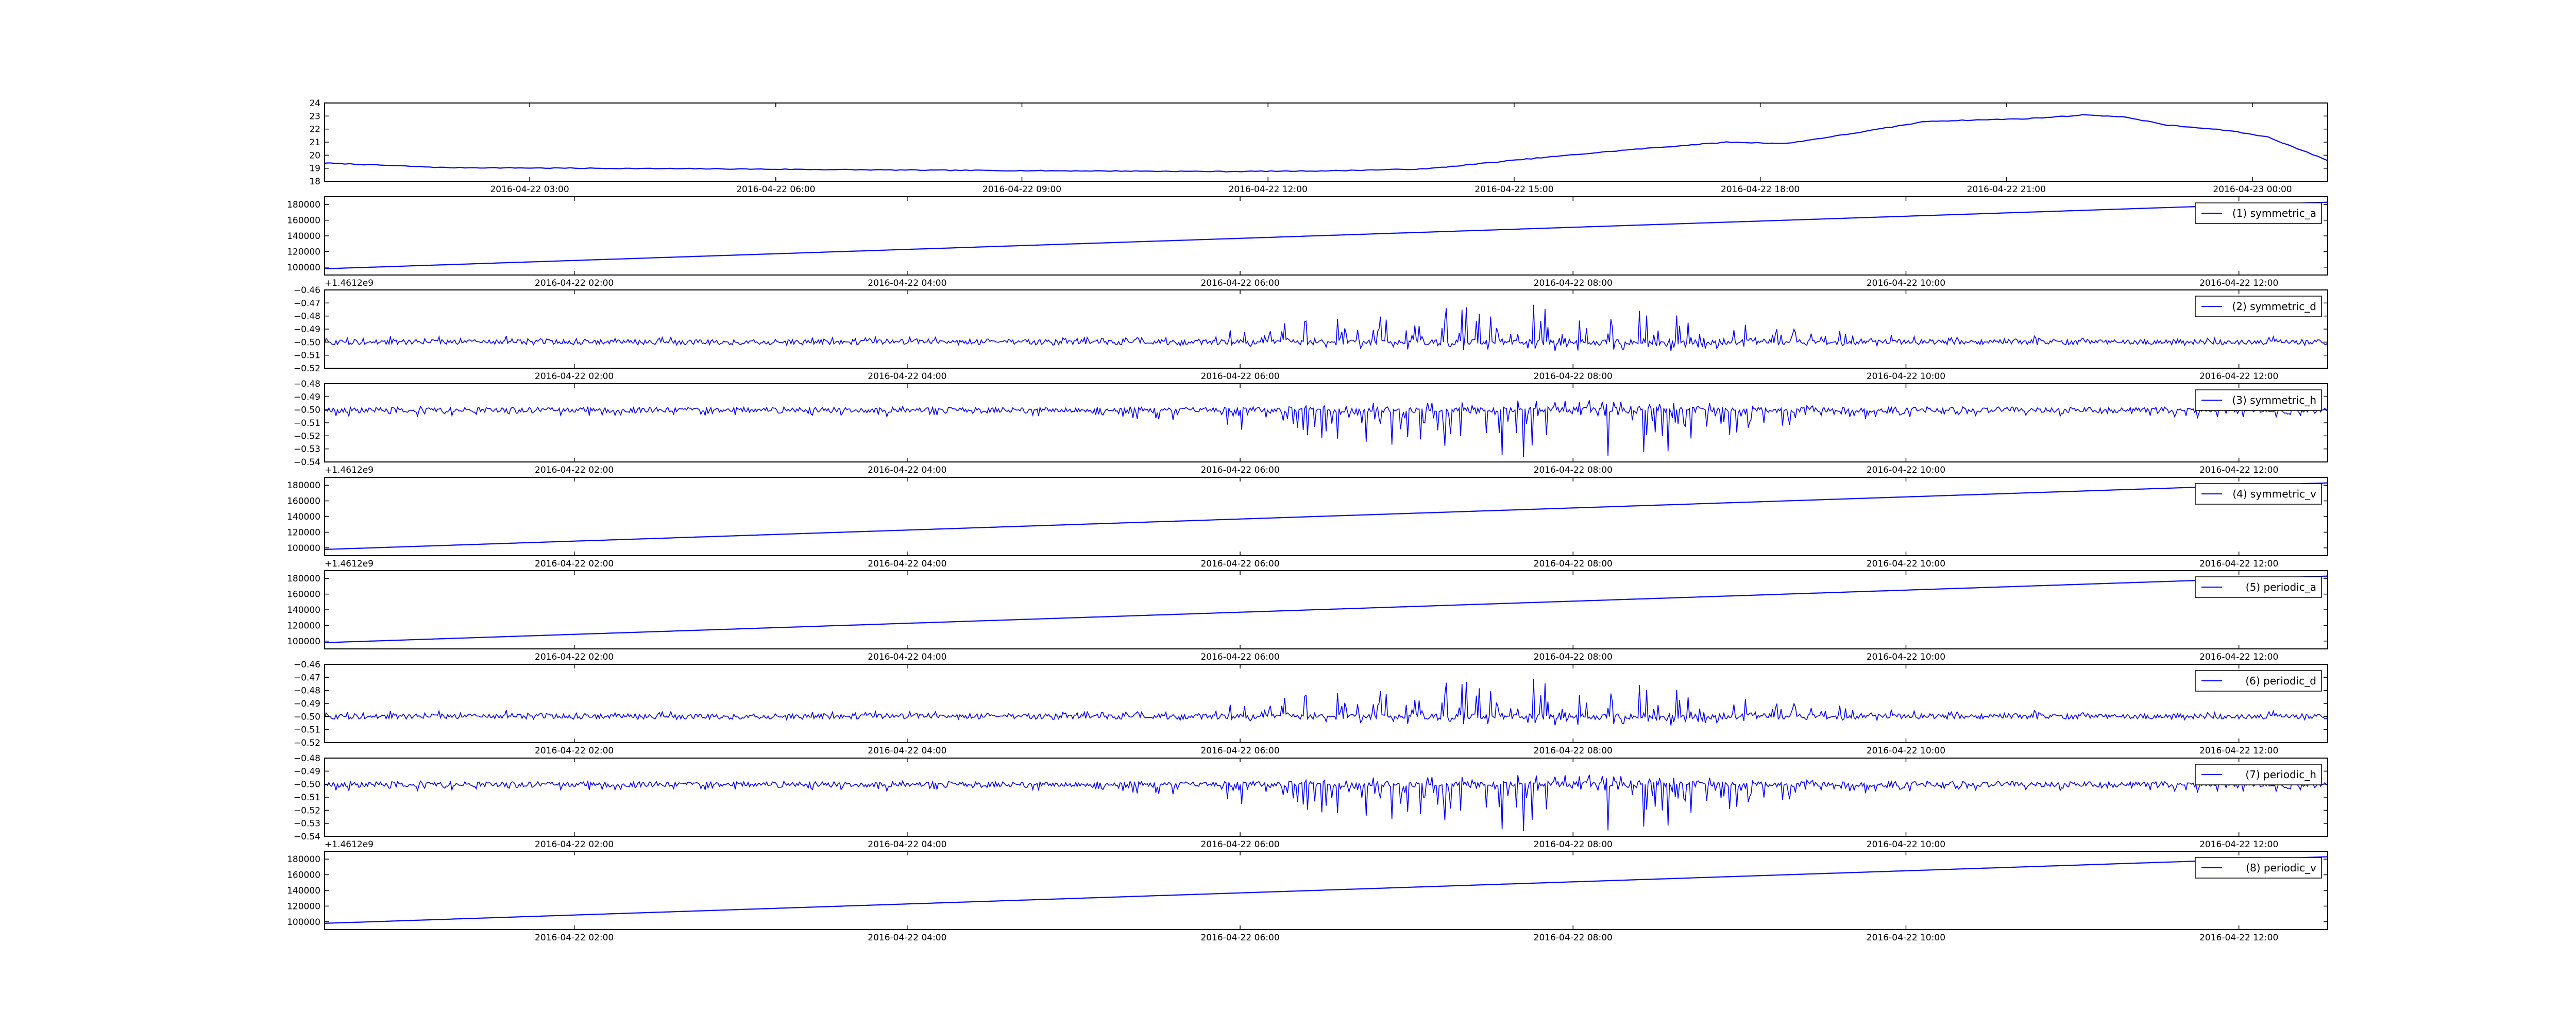  I want to click on legend-label: (7) periodic_h, so click(2280, 774).